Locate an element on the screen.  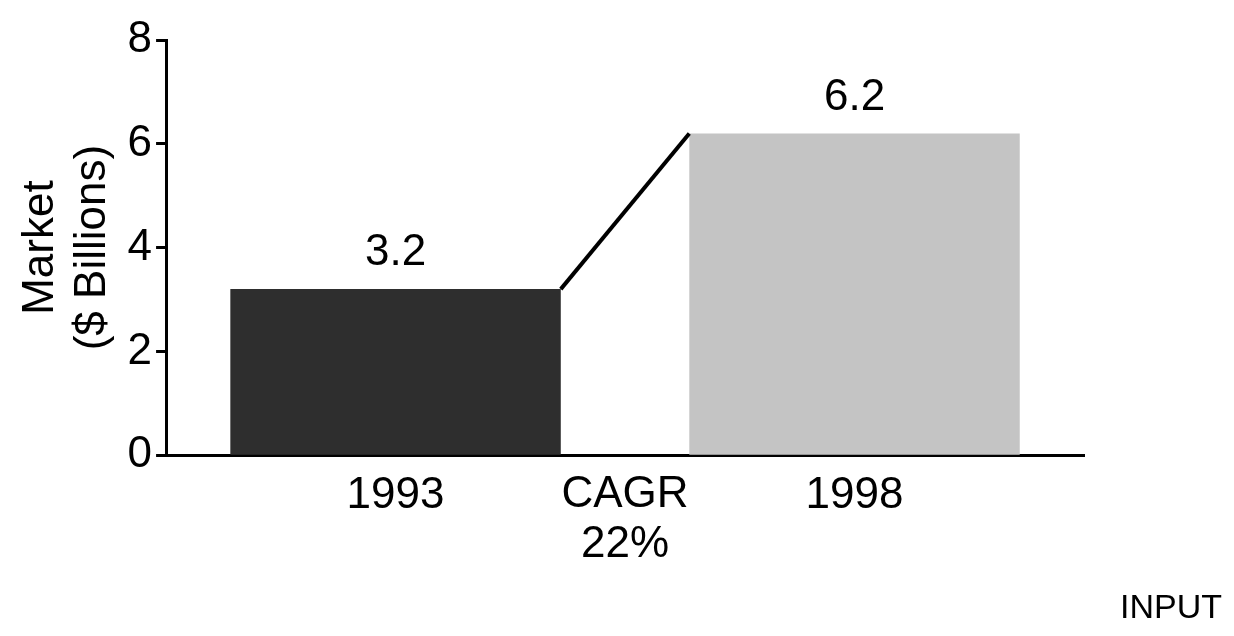
data-label: 3.2 is located at coordinates (395, 250).